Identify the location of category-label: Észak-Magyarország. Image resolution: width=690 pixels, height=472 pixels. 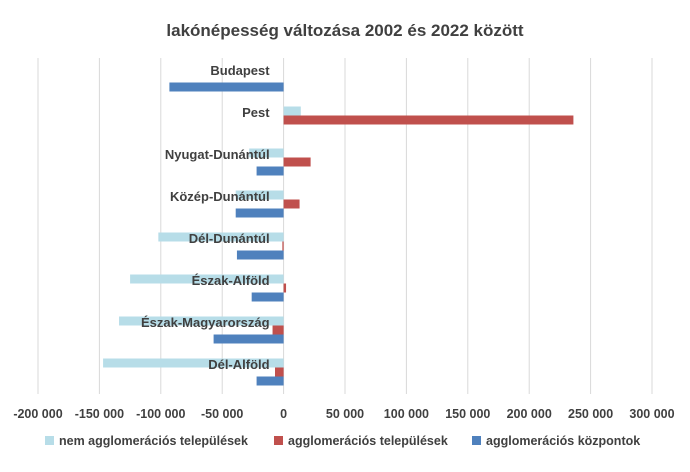
(205, 322).